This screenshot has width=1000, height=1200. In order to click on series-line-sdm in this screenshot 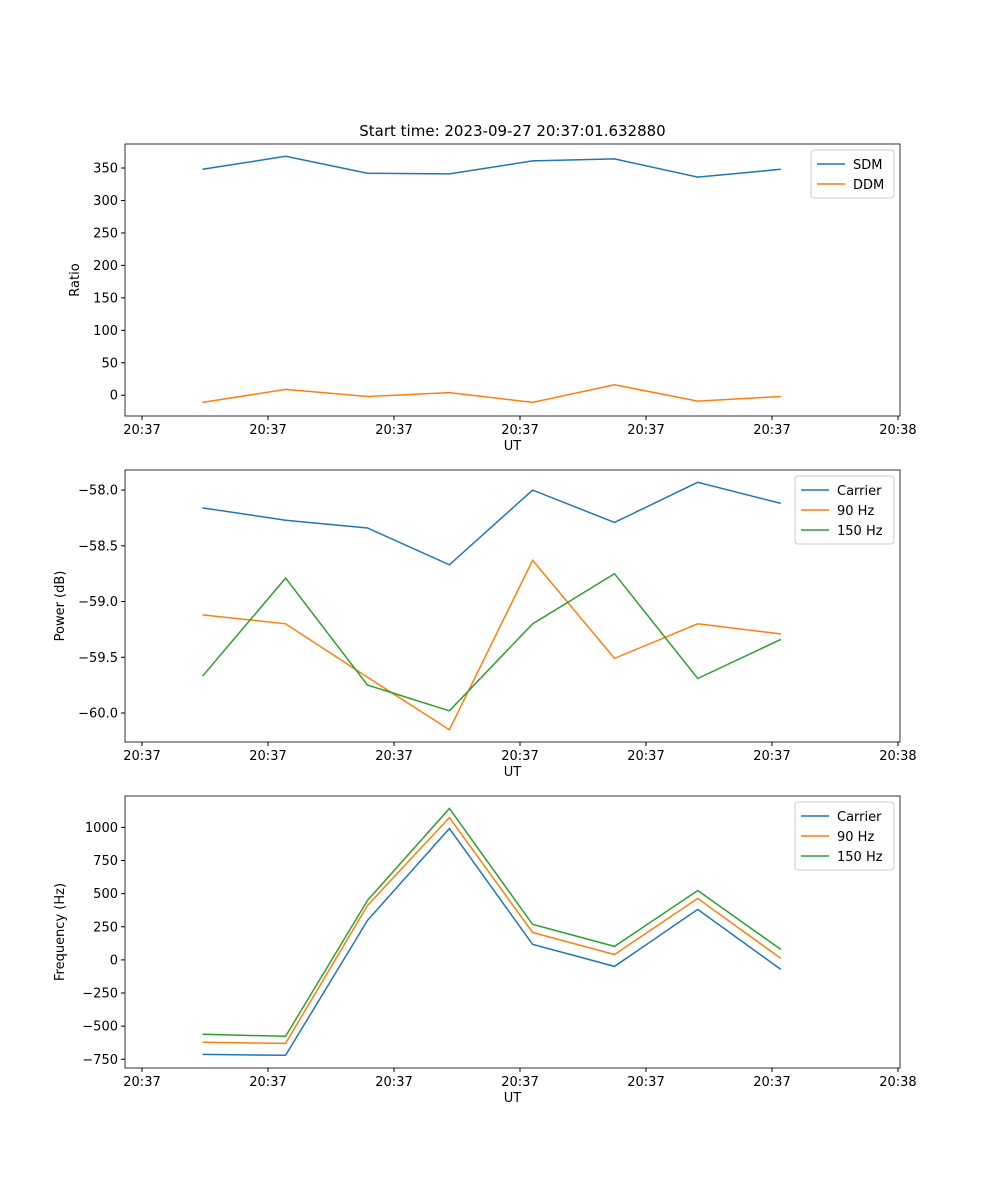, I will do `click(491, 166)`.